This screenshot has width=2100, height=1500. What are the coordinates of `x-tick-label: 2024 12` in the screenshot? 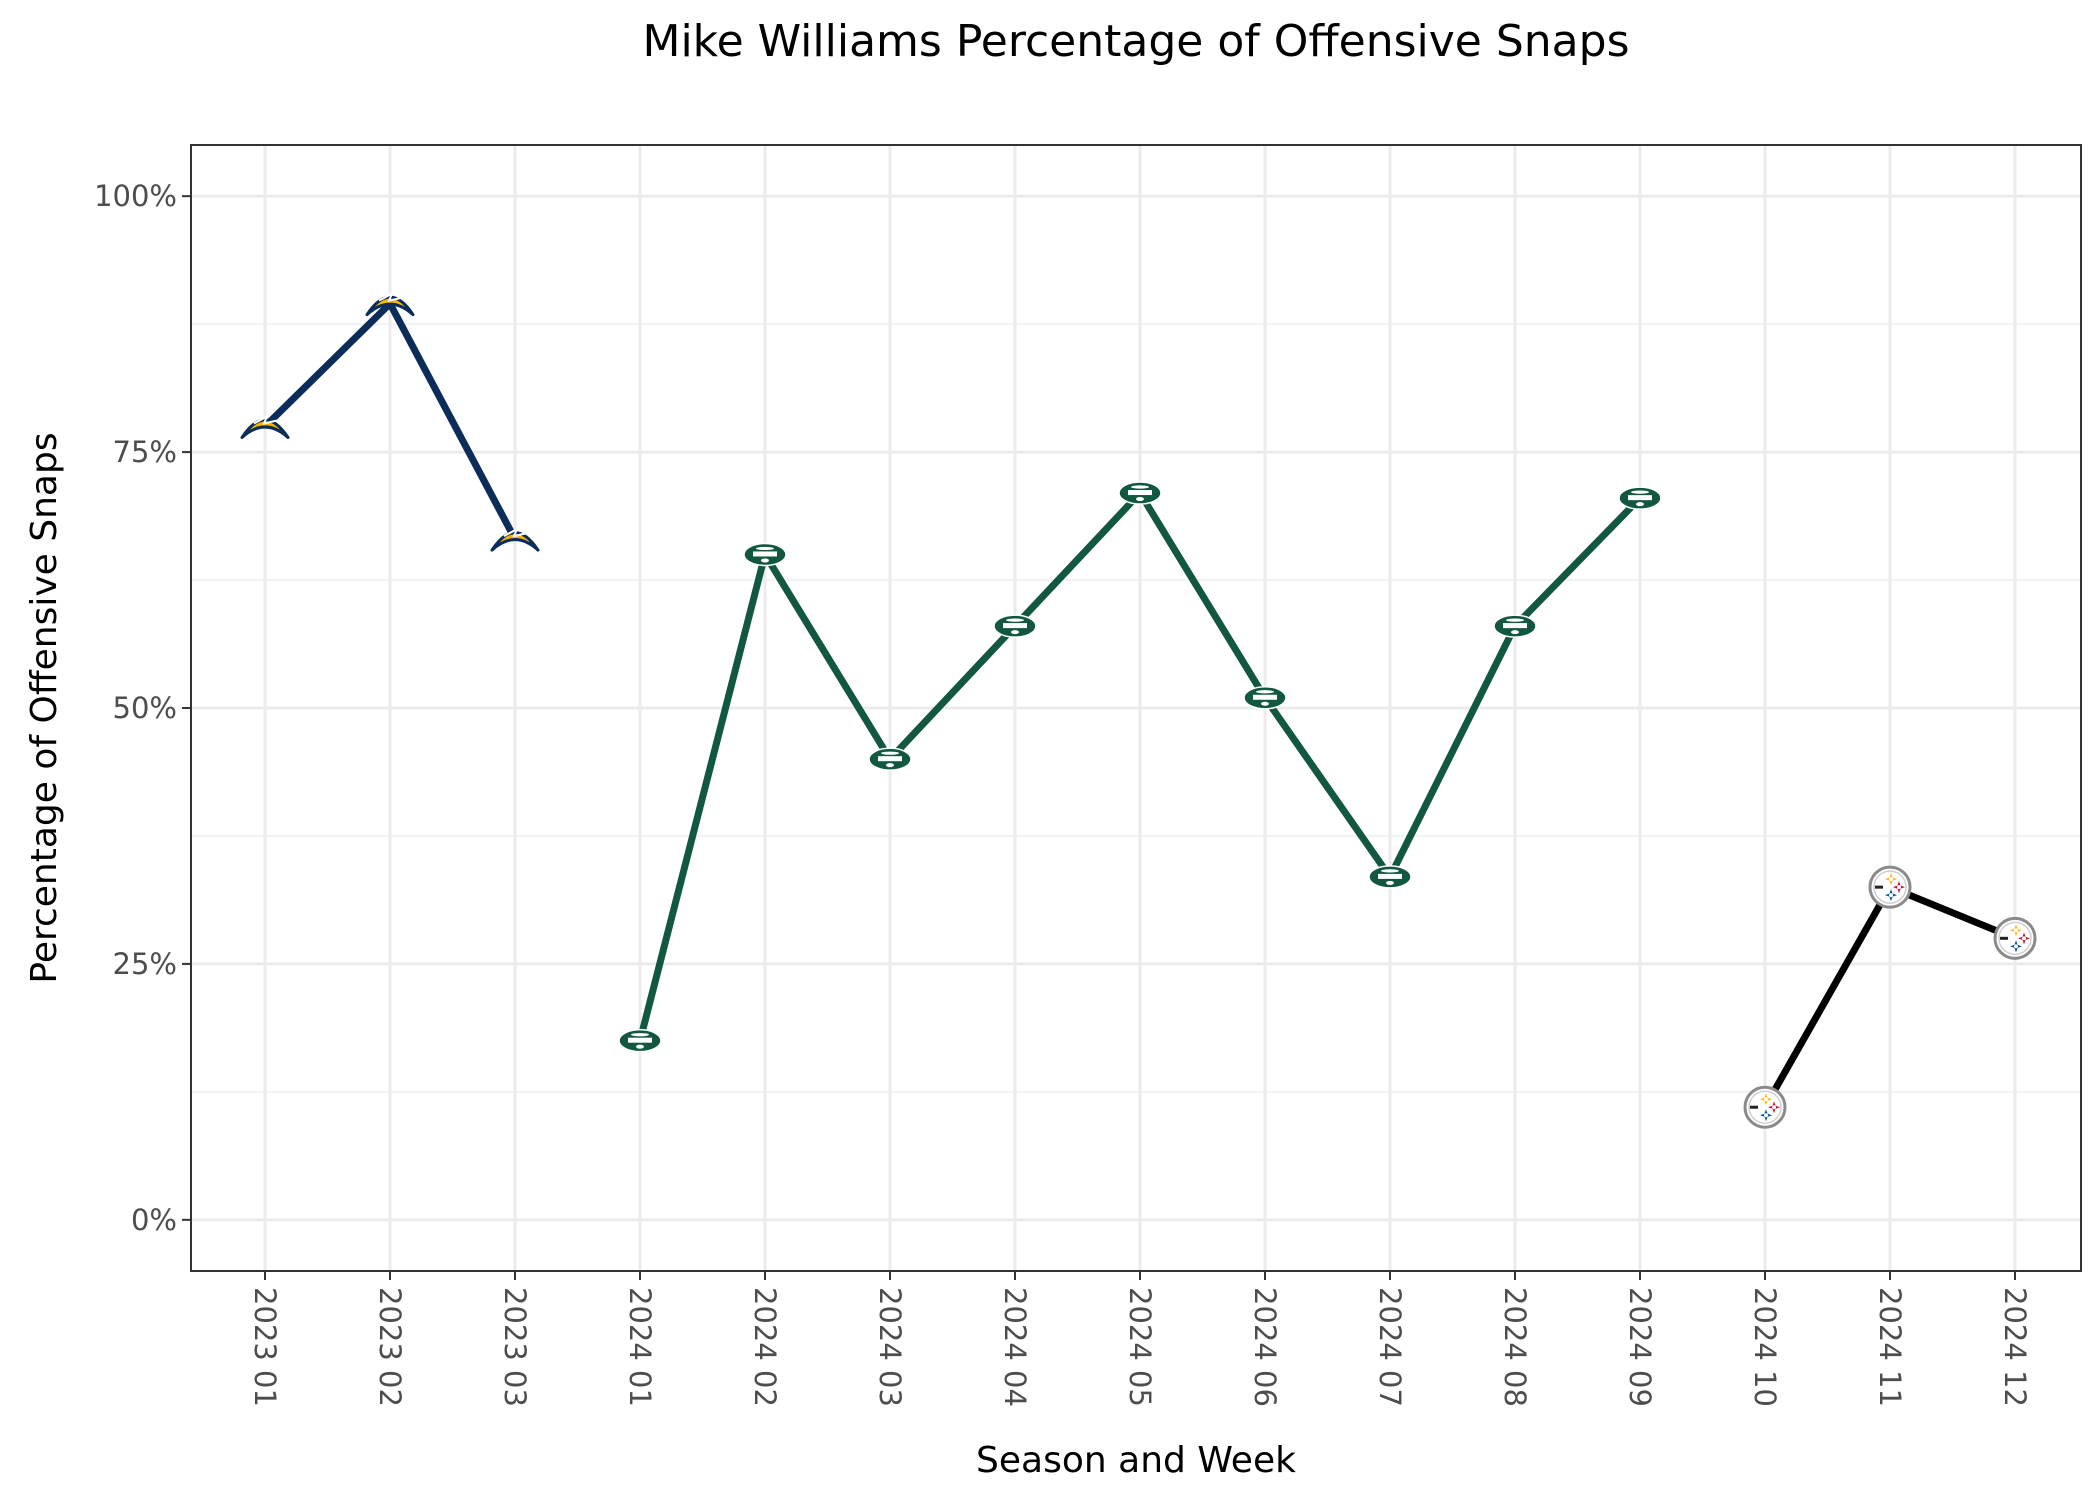 It's located at (2015, 1347).